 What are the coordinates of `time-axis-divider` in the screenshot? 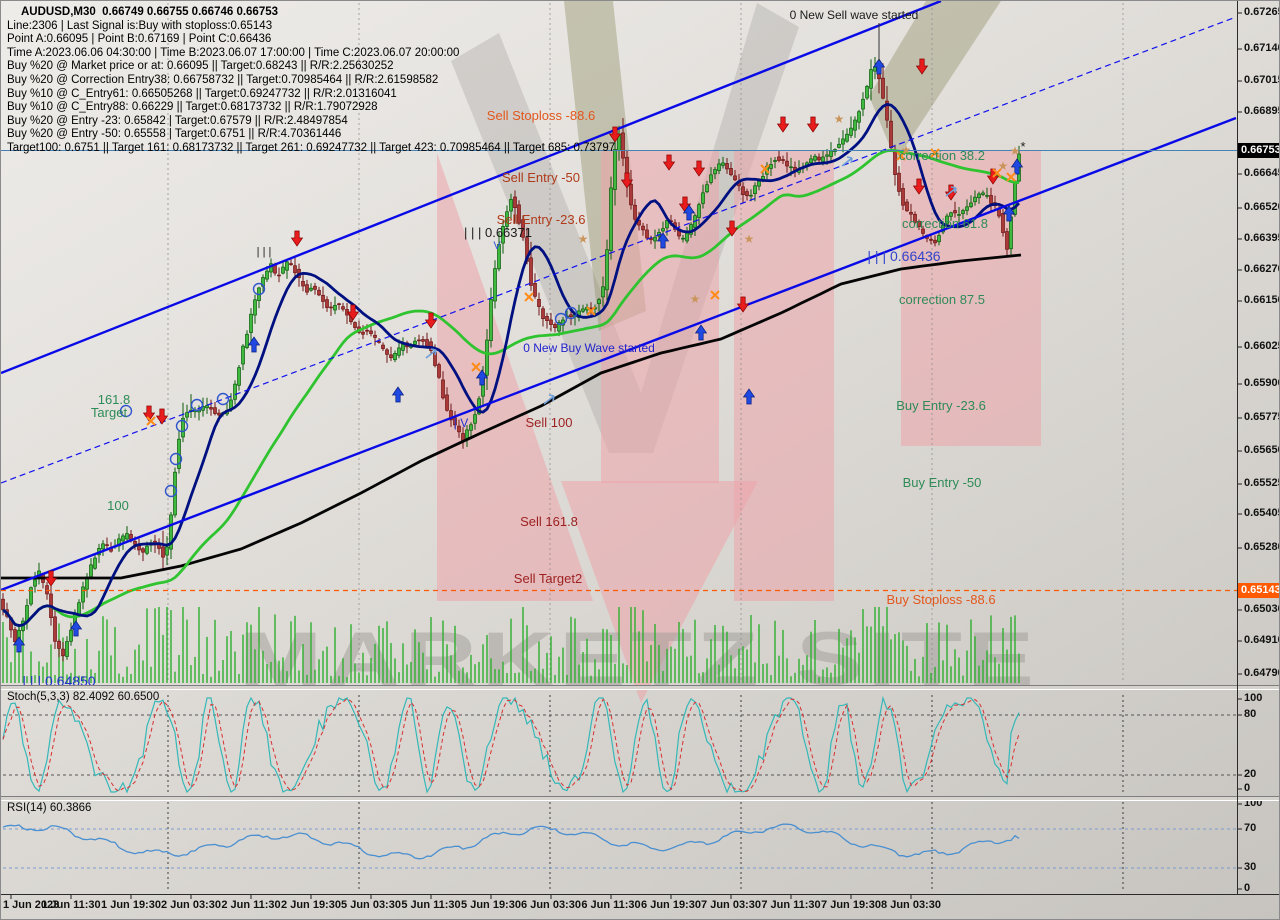 It's located at (640, 894).